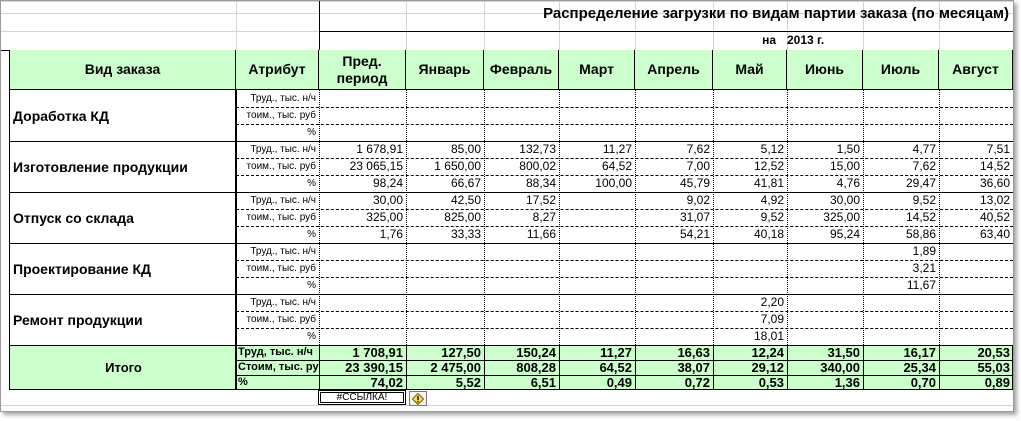 This screenshot has height=421, width=1021. I want to click on table-cell: 1,76, so click(391, 234).